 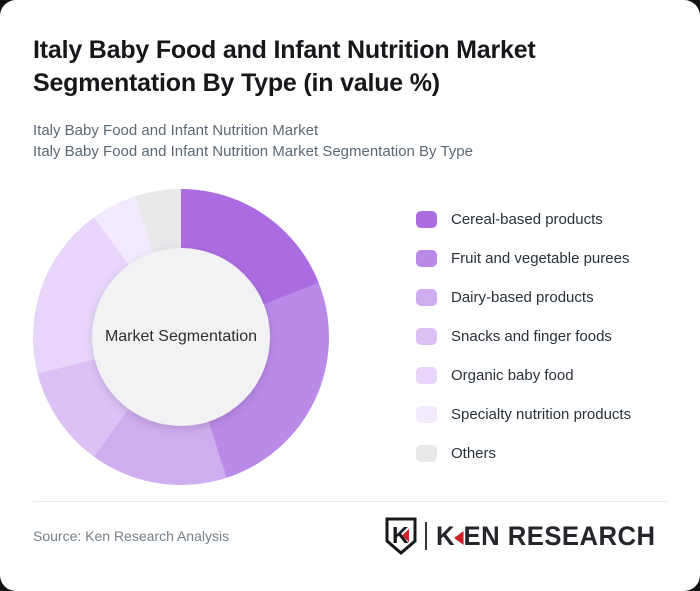 What do you see at coordinates (527, 219) in the screenshot?
I see `legend-label: Cereal-based products` at bounding box center [527, 219].